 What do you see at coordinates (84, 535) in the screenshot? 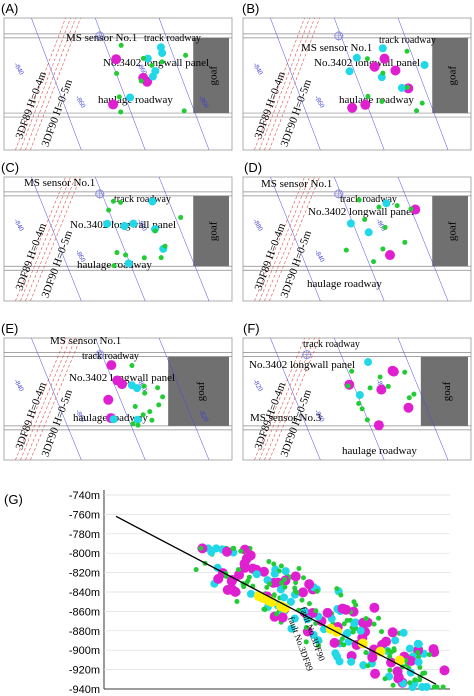
I see `y-tick-label: -780m` at bounding box center [84, 535].